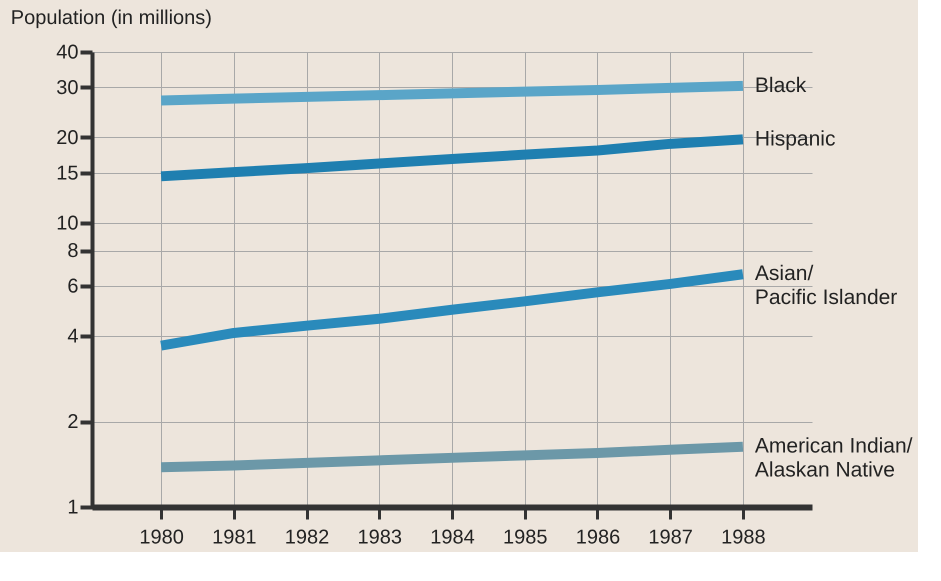  Describe the element at coordinates (780, 85) in the screenshot. I see `series-label: Black` at that location.